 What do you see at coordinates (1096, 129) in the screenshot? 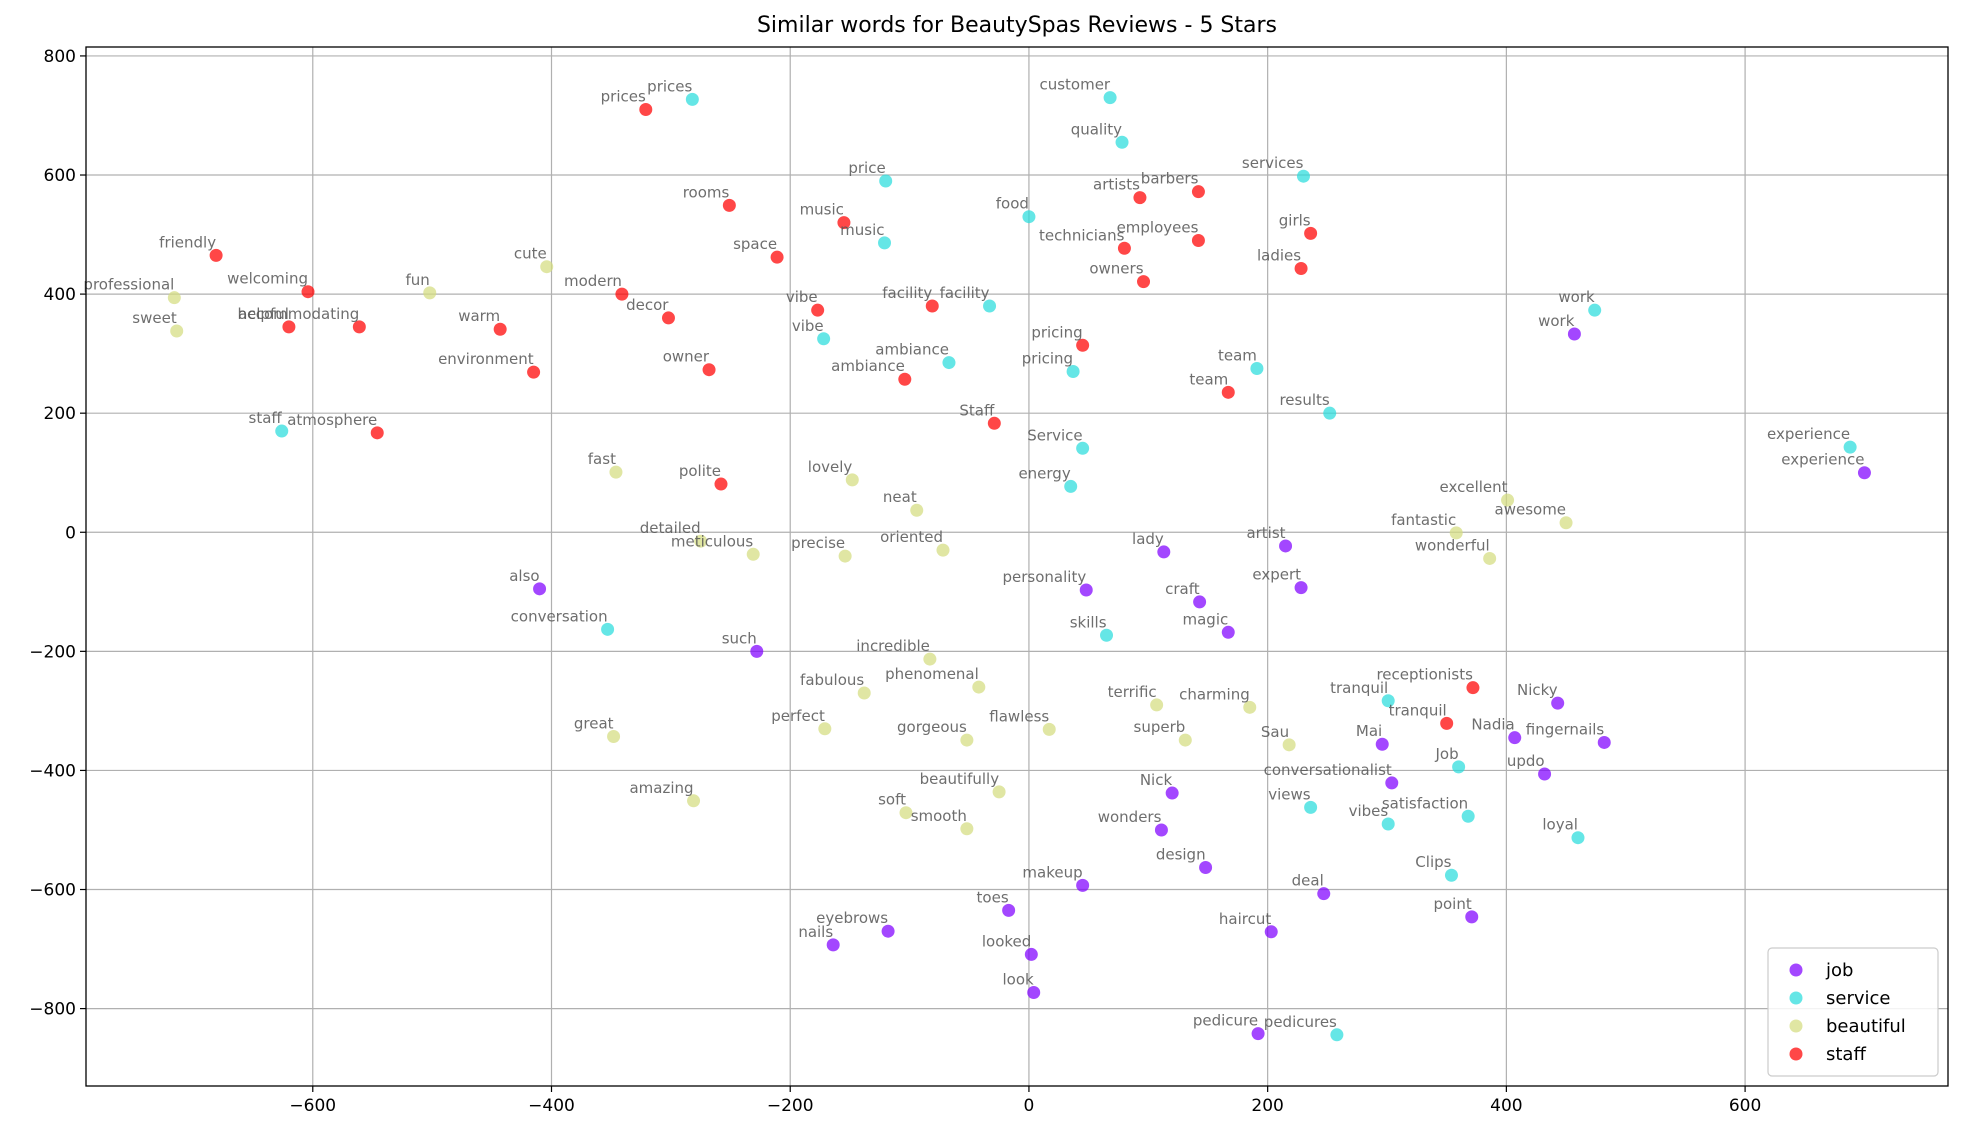
I see `point-label: quality` at bounding box center [1096, 129].